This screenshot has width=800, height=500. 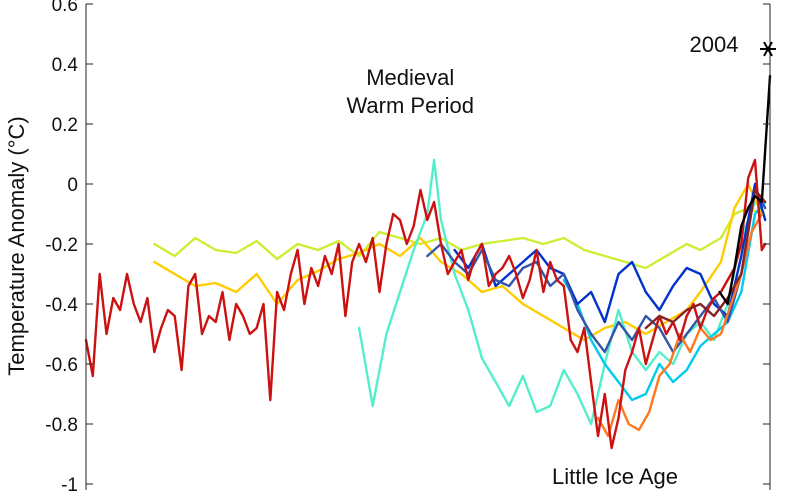 I want to click on asterisk-marker-stroke, so click(x=768, y=49).